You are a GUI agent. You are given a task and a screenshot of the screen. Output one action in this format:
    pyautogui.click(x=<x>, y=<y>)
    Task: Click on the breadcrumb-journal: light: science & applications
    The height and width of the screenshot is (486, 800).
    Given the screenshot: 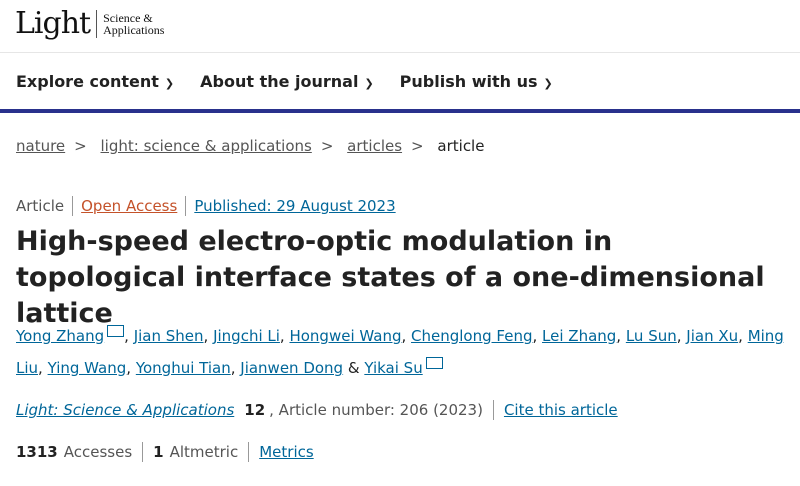 What is the action you would take?
    pyautogui.click(x=206, y=146)
    